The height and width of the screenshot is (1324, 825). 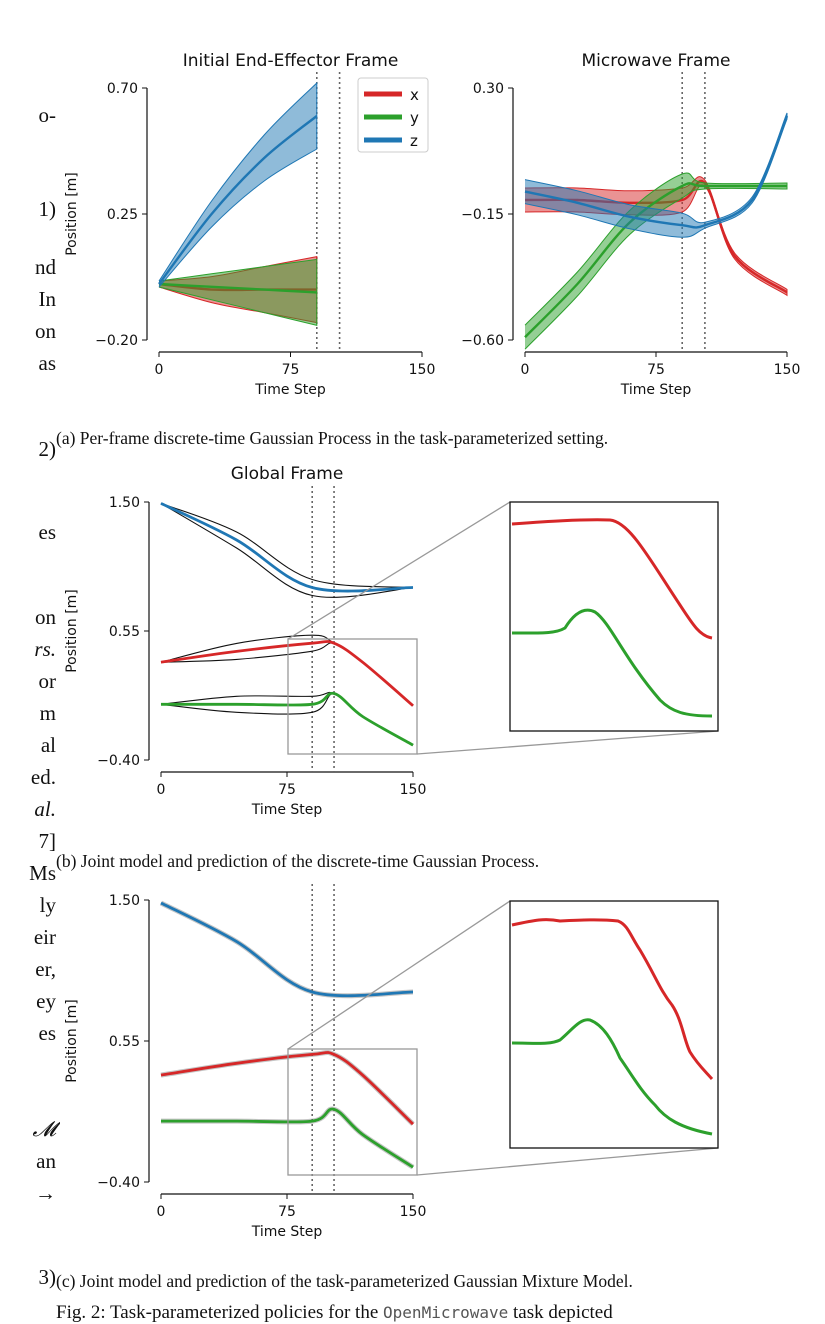 What do you see at coordinates (47, 905) in the screenshot?
I see `left-column-fragment: ly` at bounding box center [47, 905].